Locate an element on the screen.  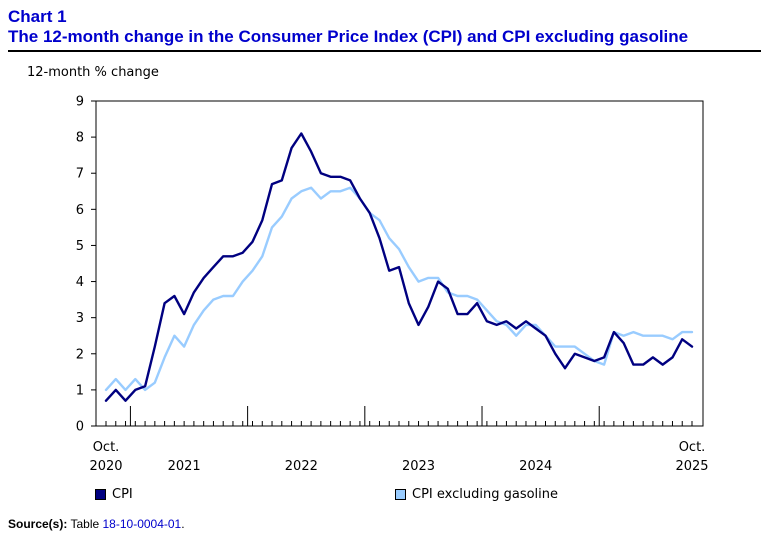
x-tick-label-year: 2025 is located at coordinates (691, 466).